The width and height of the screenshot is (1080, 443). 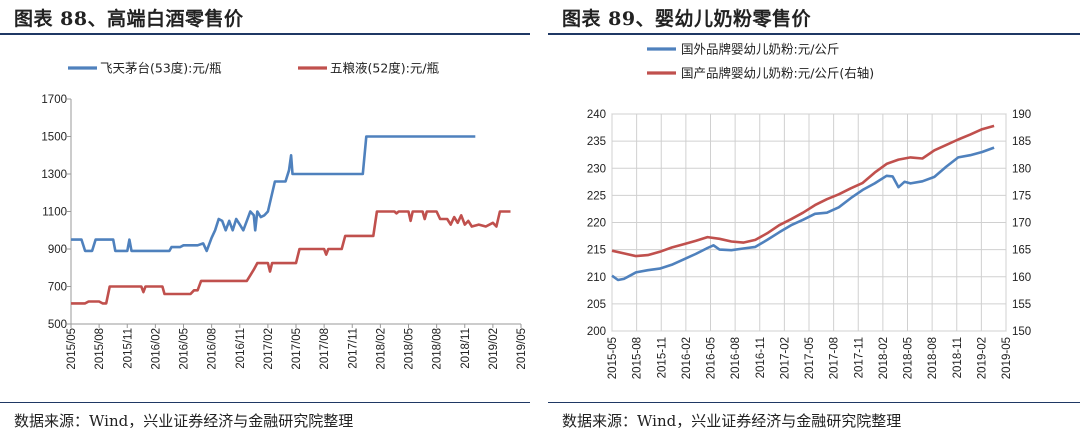 What do you see at coordinates (596, 196) in the screenshot?
I see `y-tick-label: 225` at bounding box center [596, 196].